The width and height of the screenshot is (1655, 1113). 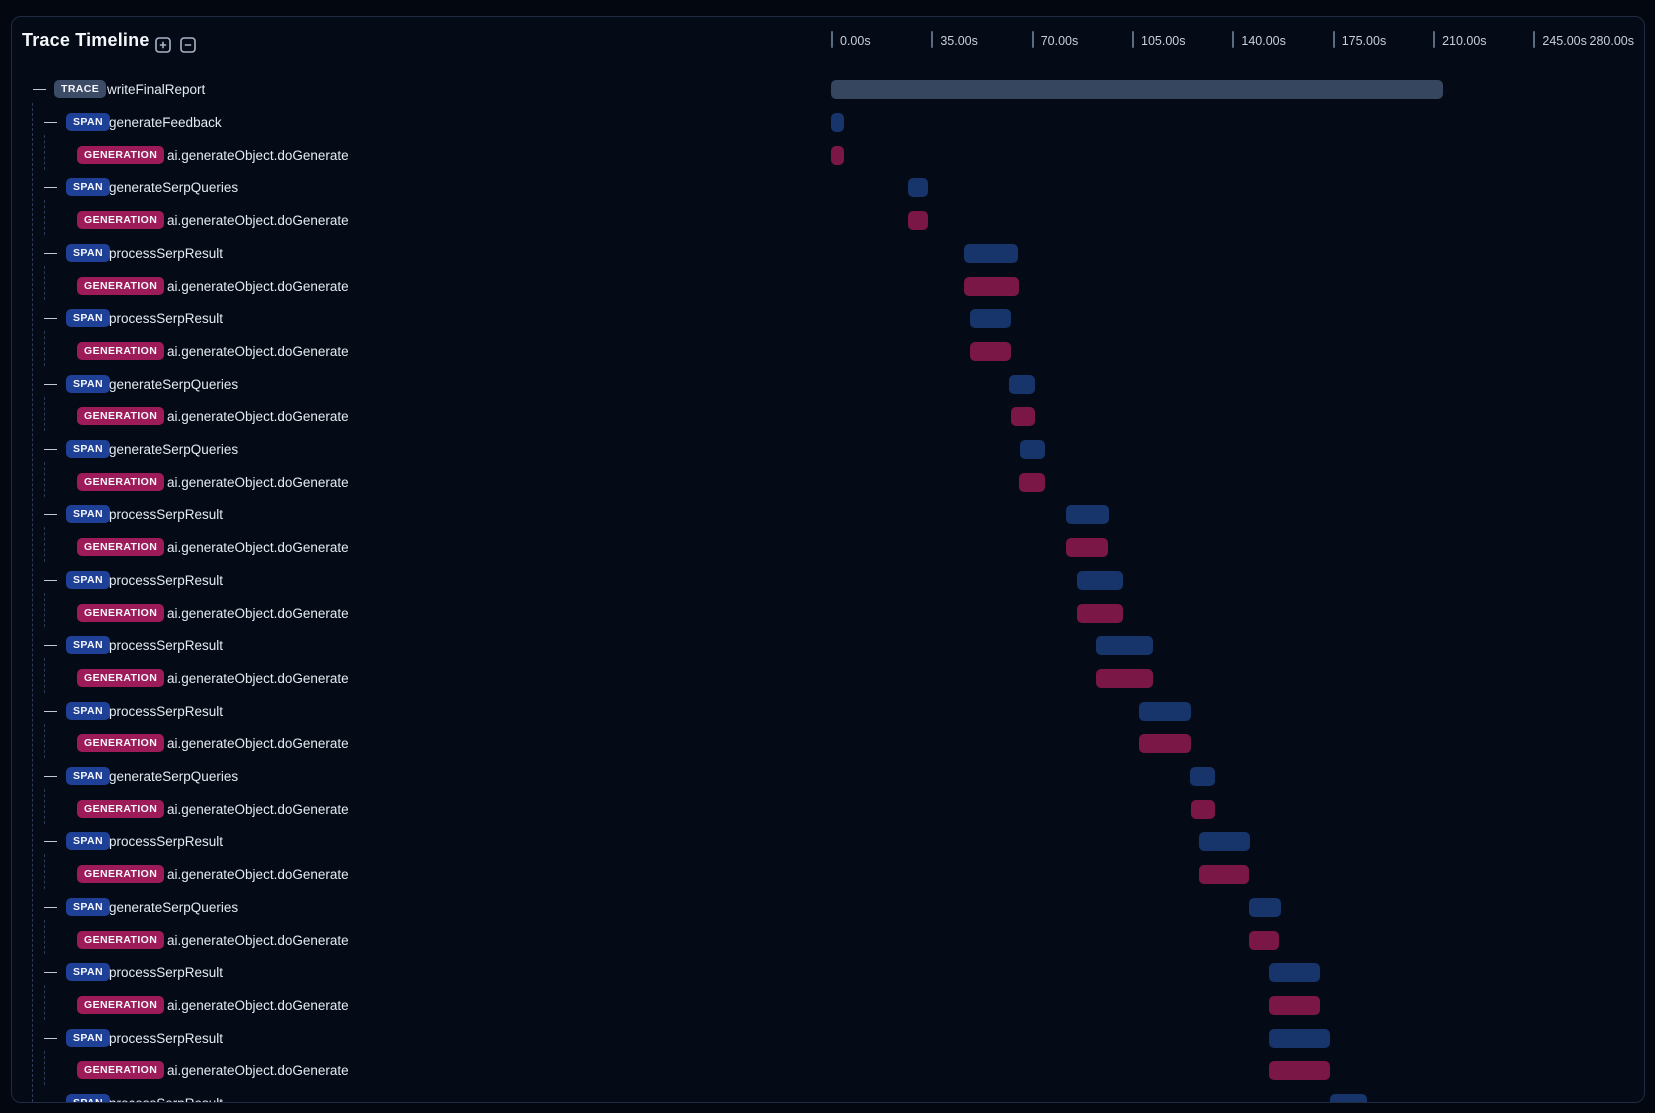 What do you see at coordinates (828, 122) in the screenshot?
I see `span-row: — SPAN generateFeedback` at bounding box center [828, 122].